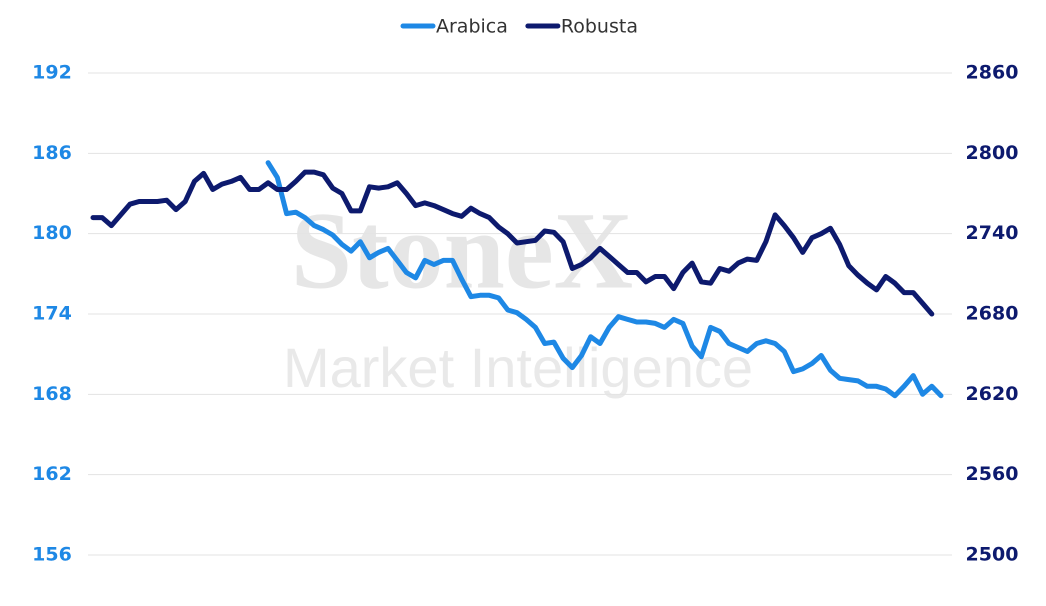 Image resolution: width=1046 pixels, height=606 pixels. Describe the element at coordinates (52, 474) in the screenshot. I see `y-tick-label: 162` at that location.